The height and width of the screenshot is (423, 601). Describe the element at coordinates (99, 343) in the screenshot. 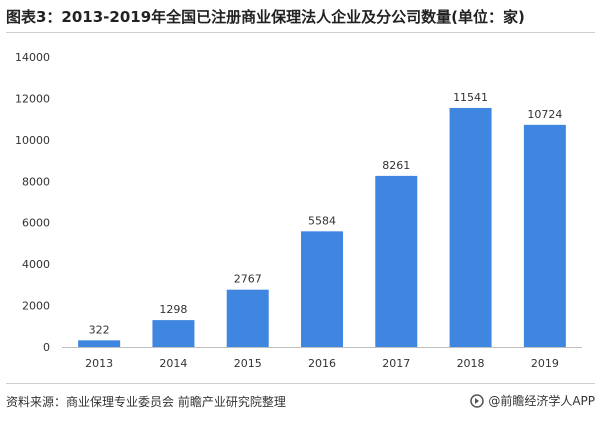

I see `bar-2013` at that location.